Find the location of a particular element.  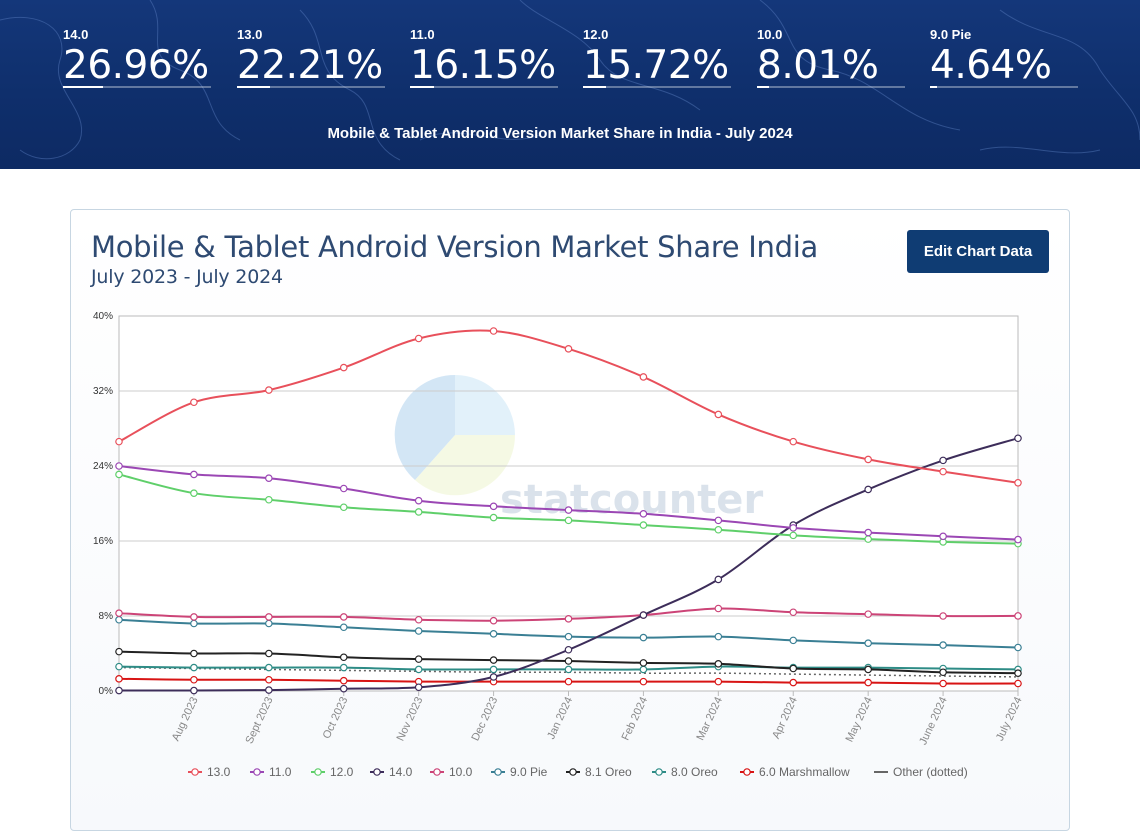

stat-value: 8.01% is located at coordinates (818, 65).